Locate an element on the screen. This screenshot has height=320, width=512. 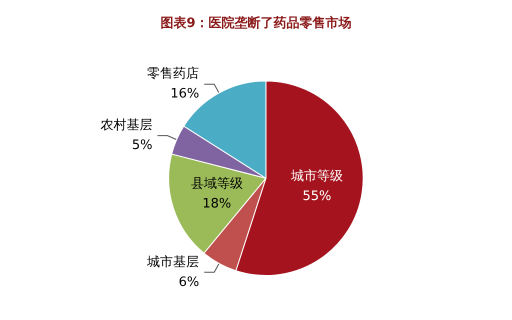
slice-label: 农村基层 is located at coordinates (126, 126).